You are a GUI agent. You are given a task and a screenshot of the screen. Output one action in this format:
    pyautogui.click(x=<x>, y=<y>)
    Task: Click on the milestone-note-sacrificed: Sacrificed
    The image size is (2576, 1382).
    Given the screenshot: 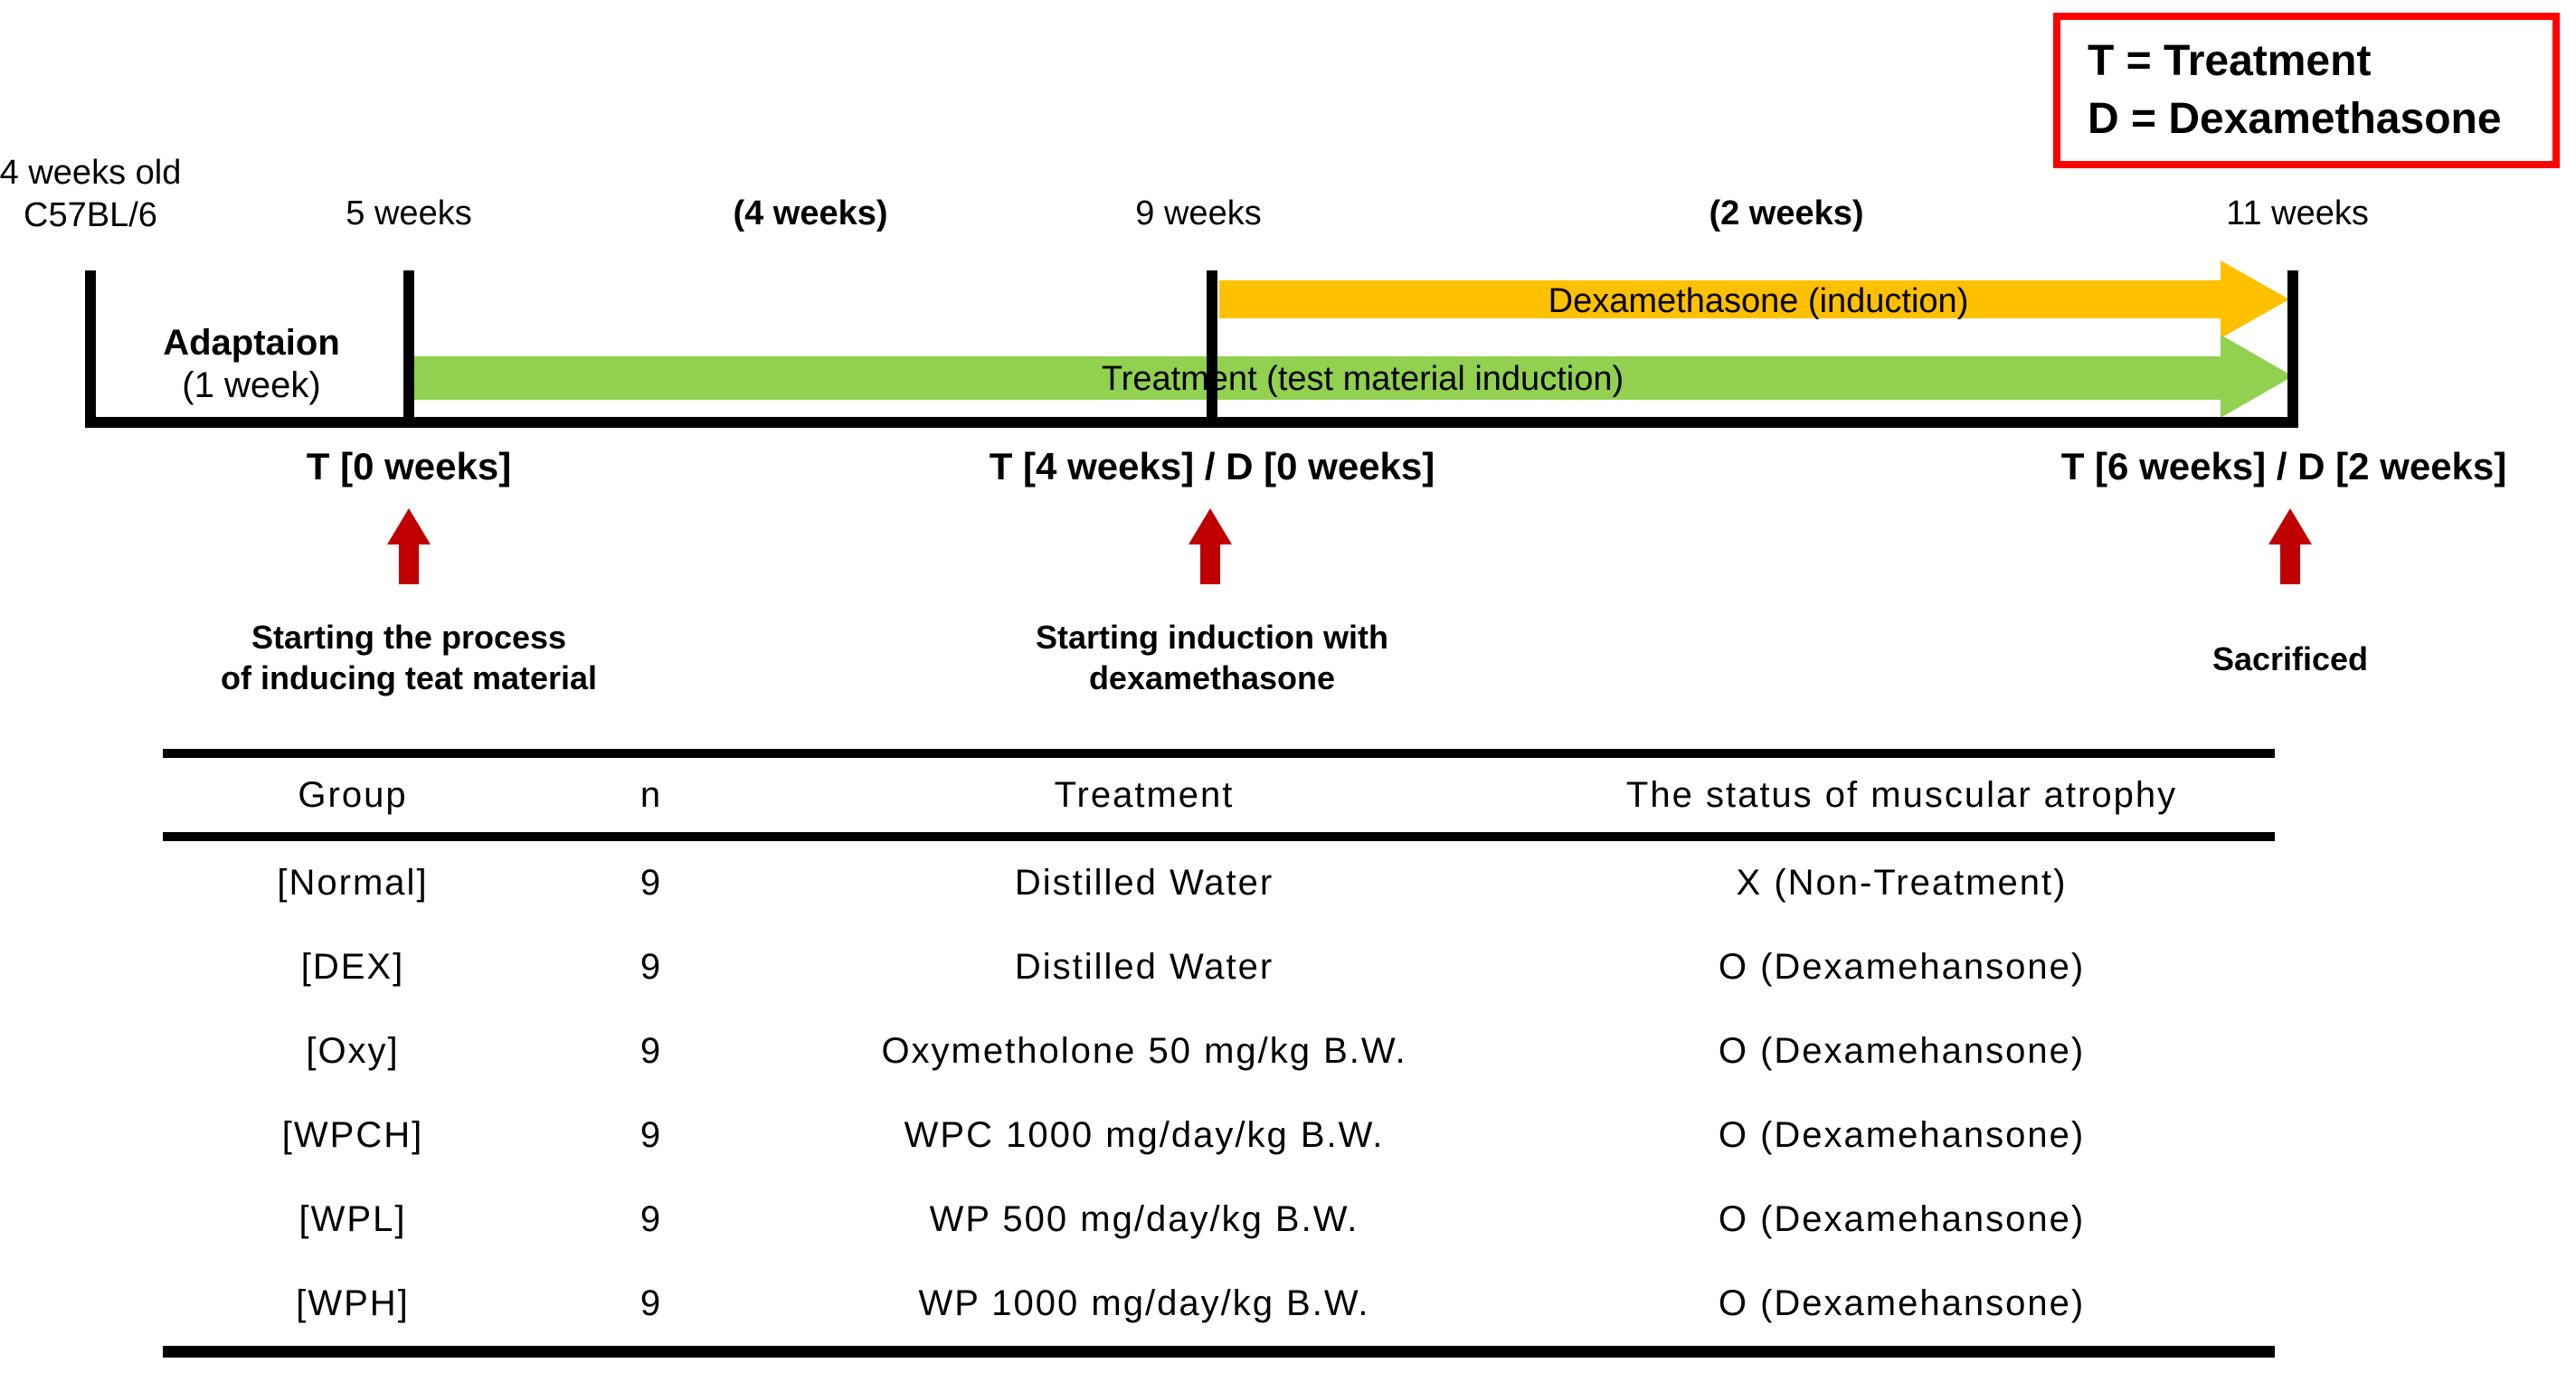 What is the action you would take?
    pyautogui.click(x=2290, y=659)
    